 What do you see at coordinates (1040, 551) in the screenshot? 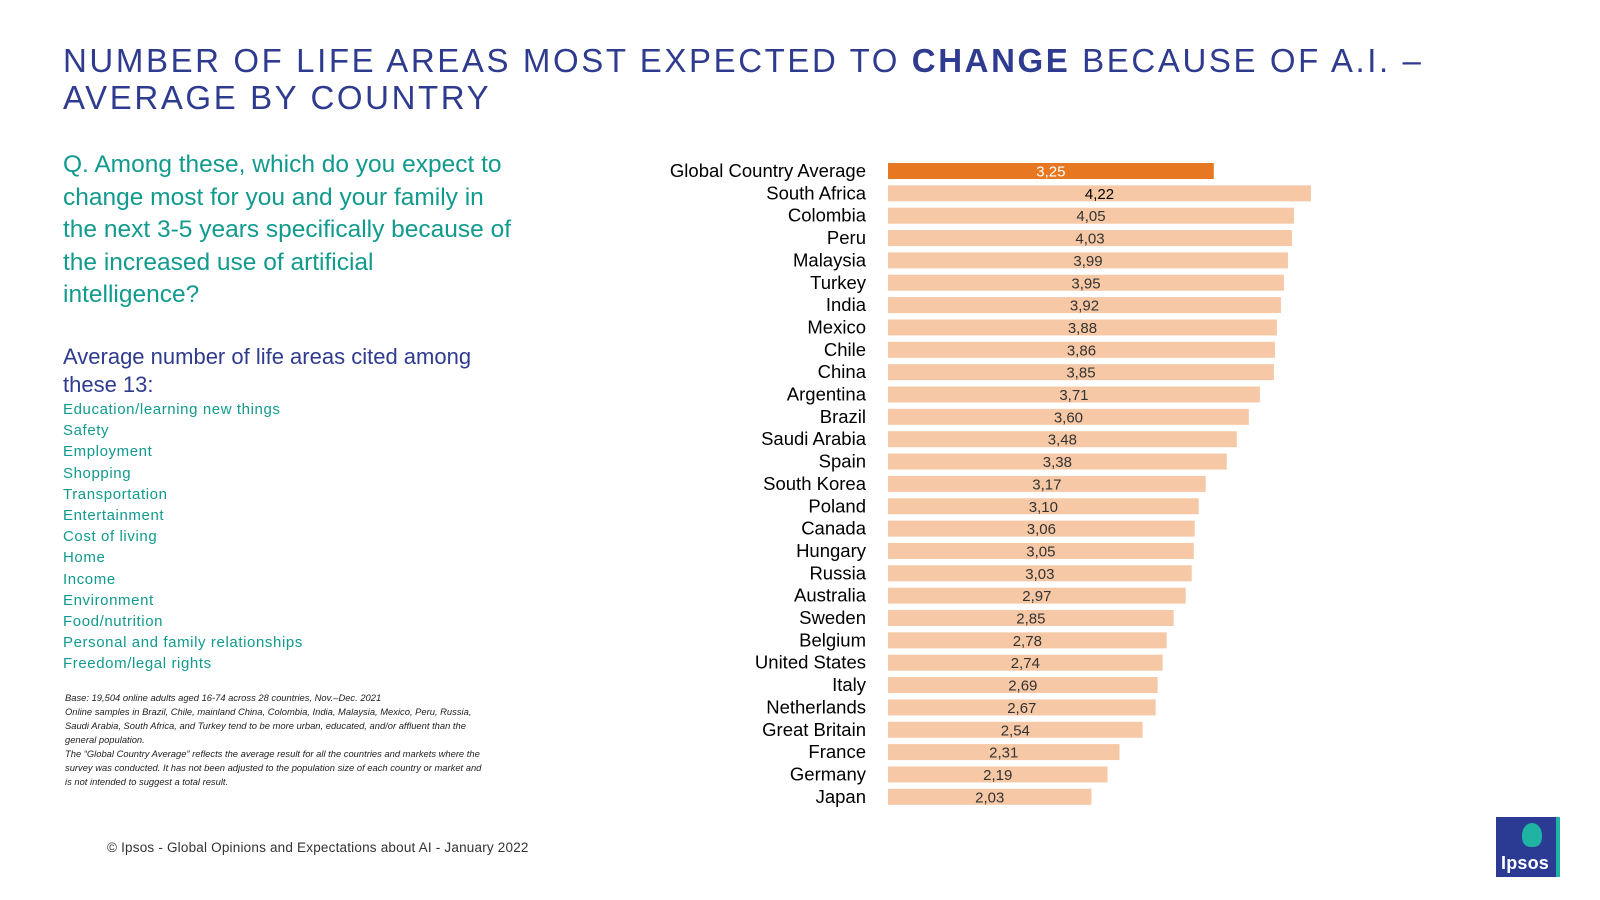
I see `data-label: 3,05` at bounding box center [1040, 551].